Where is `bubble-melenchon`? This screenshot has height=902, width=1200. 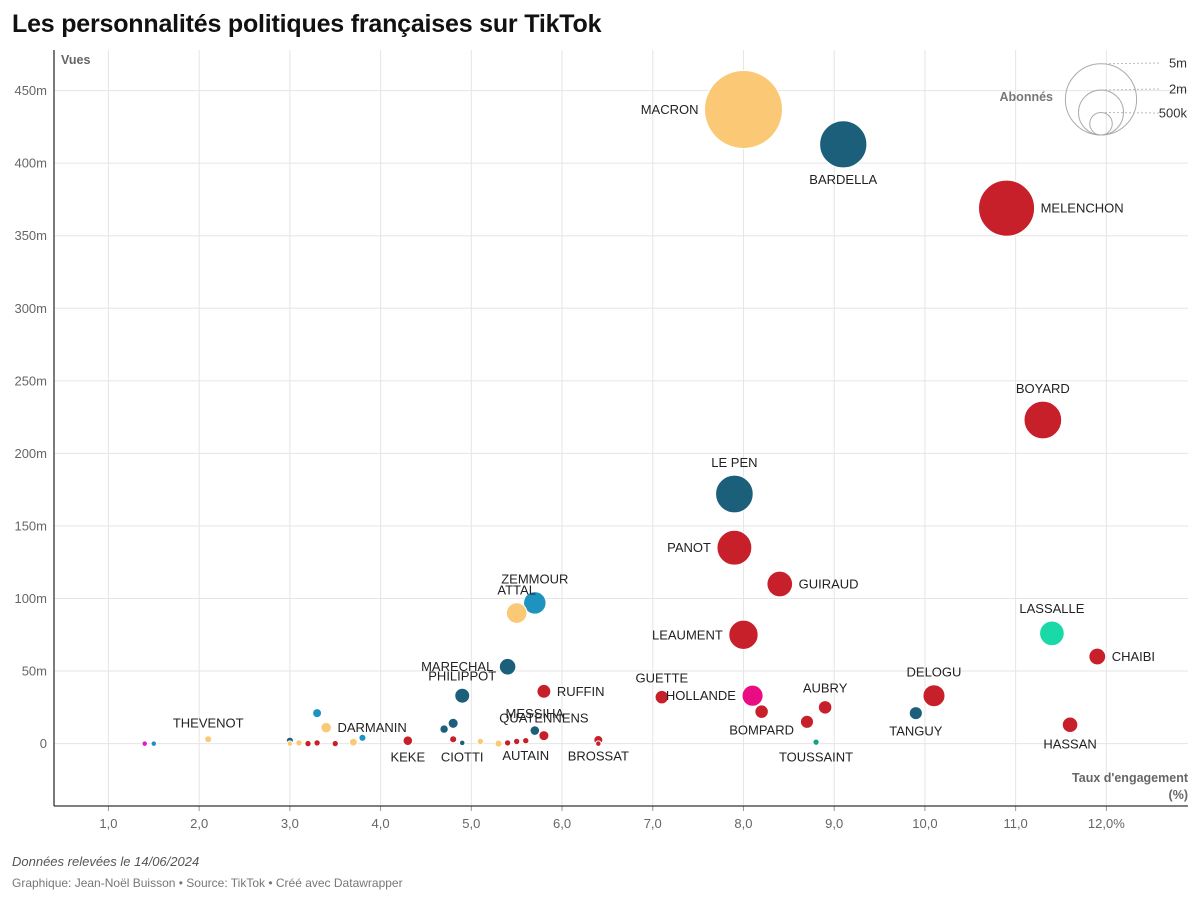 bubble-melenchon is located at coordinates (1007, 208).